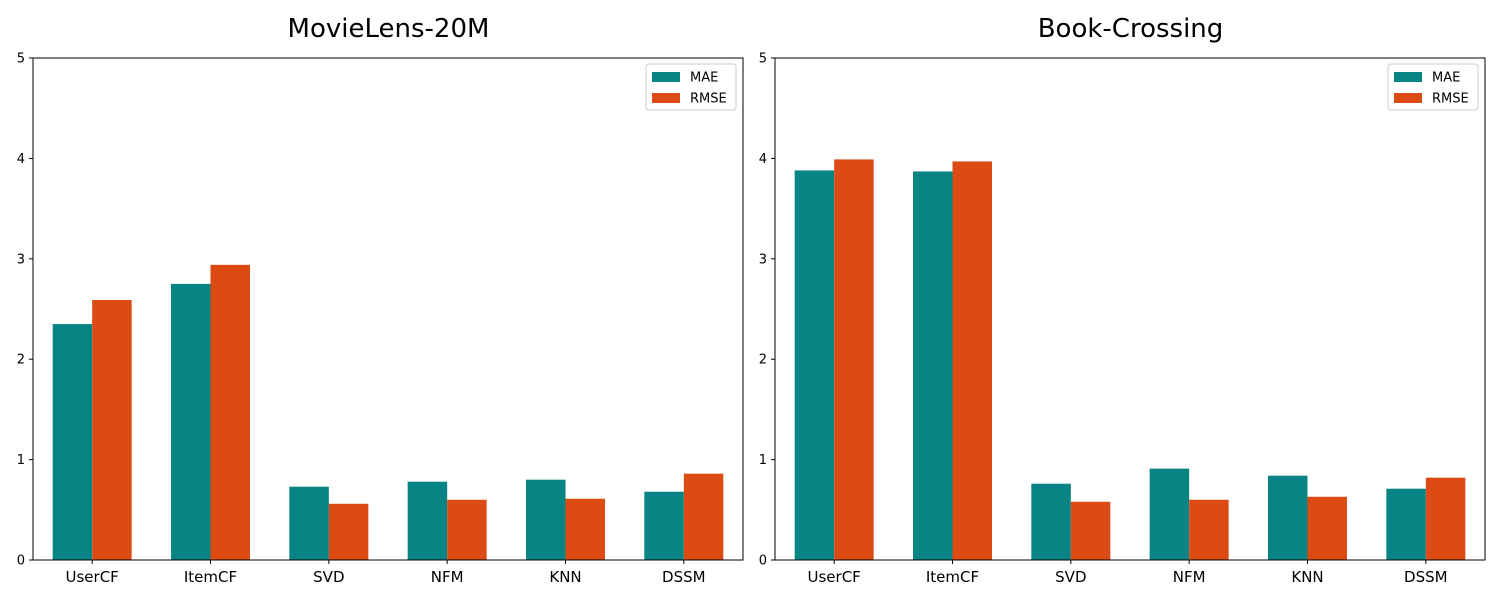 This screenshot has width=1500, height=600. What do you see at coordinates (1131, 29) in the screenshot?
I see `chart-title: Book-Crossing` at bounding box center [1131, 29].